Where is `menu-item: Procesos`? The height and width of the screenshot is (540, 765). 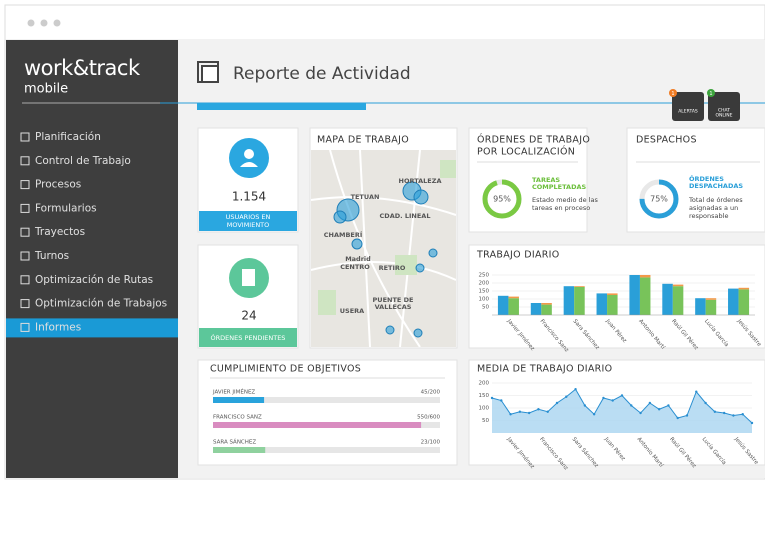 menu-item: Procesos is located at coordinates (58, 185).